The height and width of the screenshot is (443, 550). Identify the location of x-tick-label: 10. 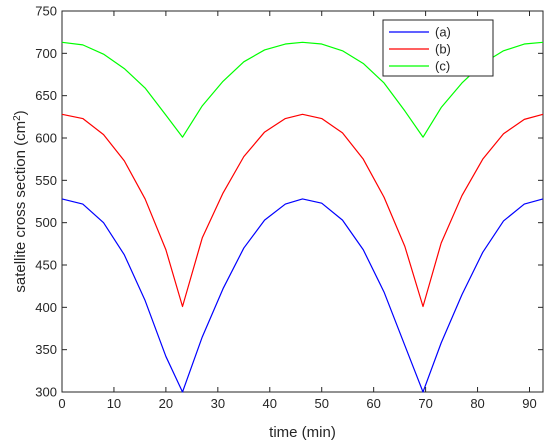
(114, 403).